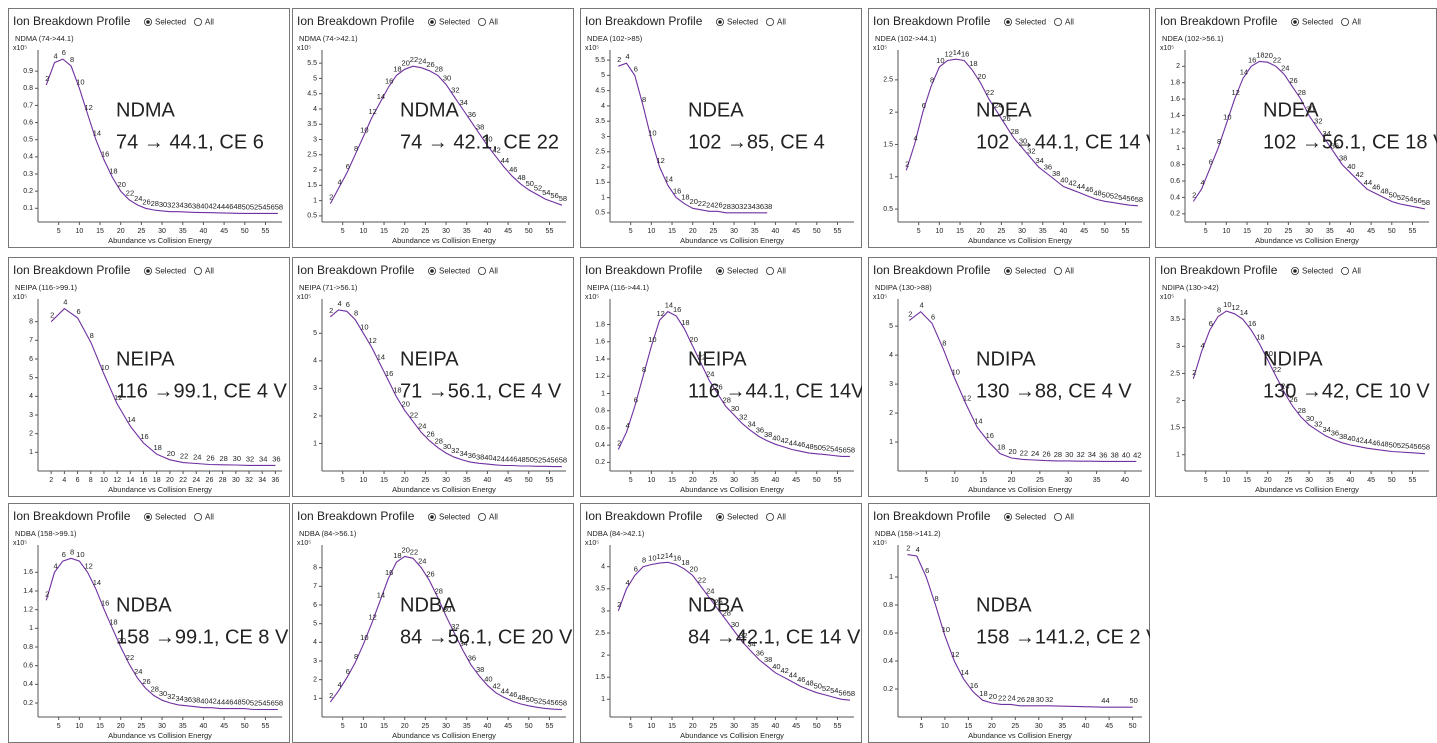 The width and height of the screenshot is (1437, 743). Describe the element at coordinates (600, 633) in the screenshot. I see `y-tick-label: 2.5` at that location.